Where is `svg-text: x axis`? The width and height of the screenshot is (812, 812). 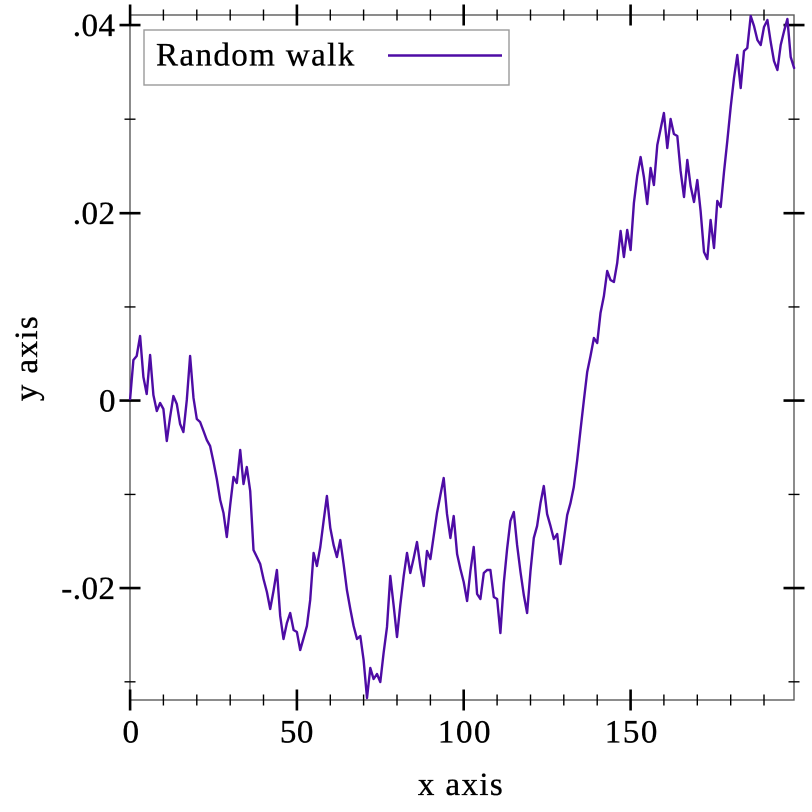 svg-text: x axis is located at coordinates (461, 785).